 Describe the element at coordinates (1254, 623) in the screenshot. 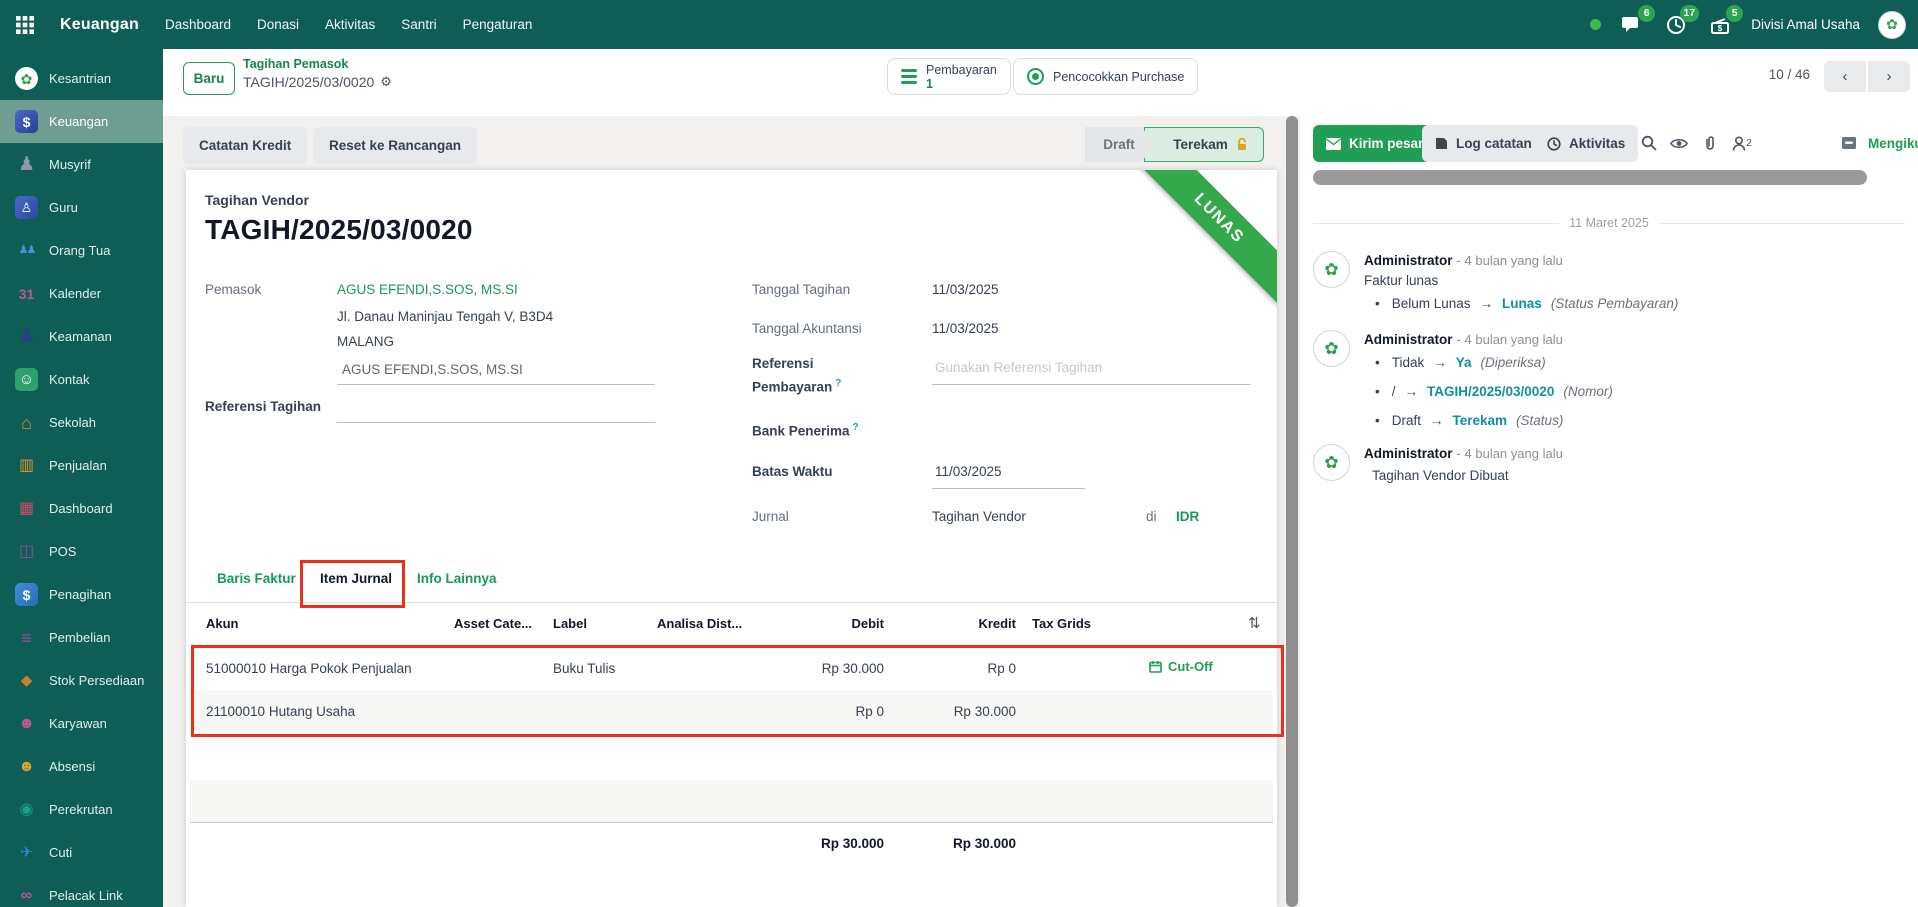

I see `optional-columns-icon: ⇅` at that location.